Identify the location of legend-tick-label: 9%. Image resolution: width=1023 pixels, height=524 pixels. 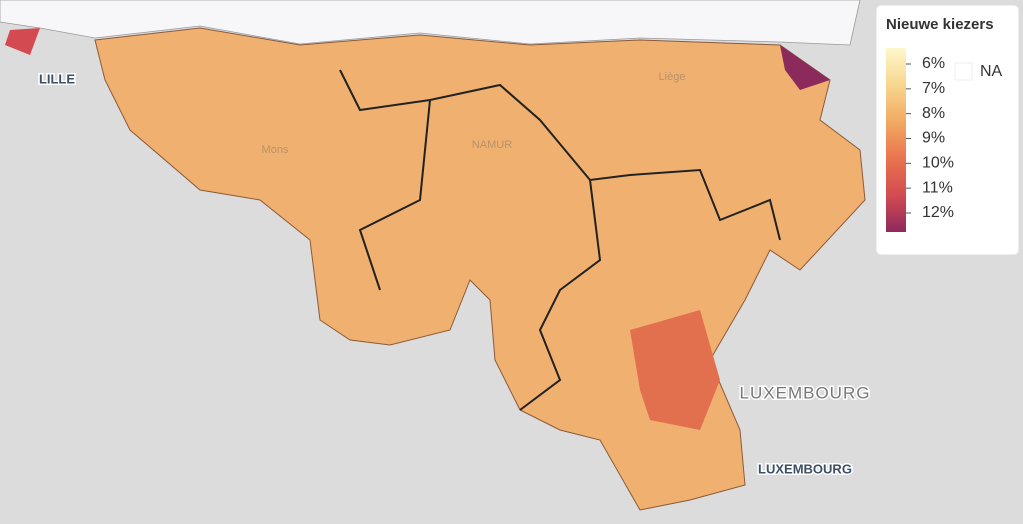
(933, 138).